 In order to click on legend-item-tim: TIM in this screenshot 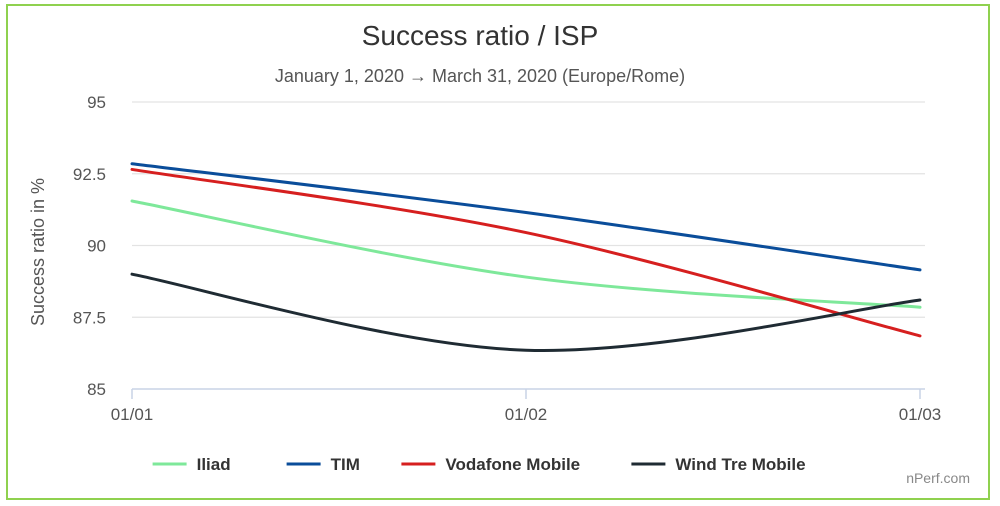, I will do `click(323, 464)`.